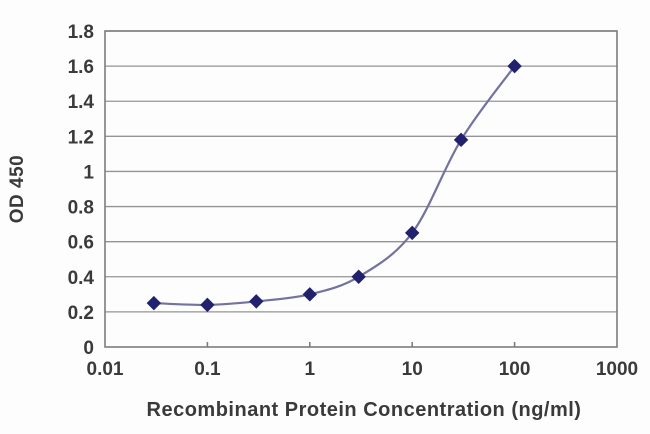 The width and height of the screenshot is (650, 434). Describe the element at coordinates (88, 348) in the screenshot. I see `y-tick-label: 0` at that location.